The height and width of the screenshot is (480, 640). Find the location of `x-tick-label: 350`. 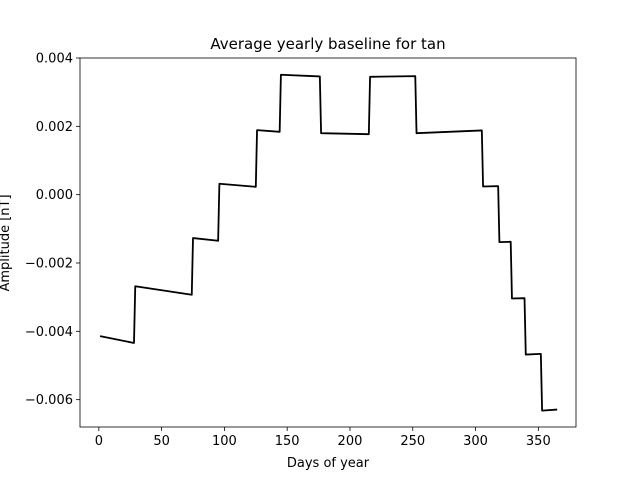

x-tick-label: 350 is located at coordinates (538, 441).